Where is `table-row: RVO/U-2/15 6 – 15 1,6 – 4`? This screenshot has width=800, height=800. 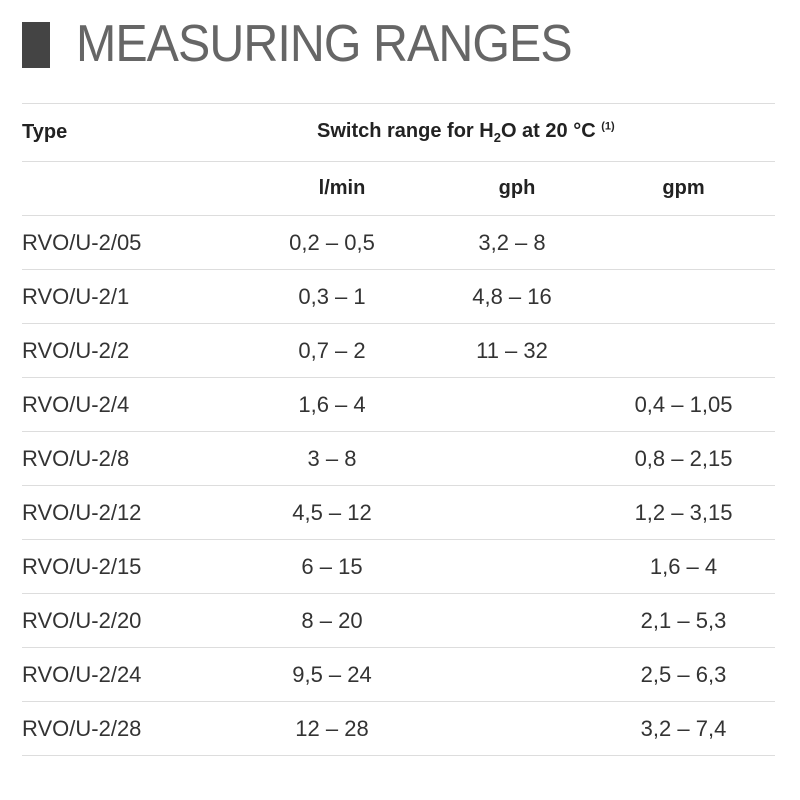 table-row: RVO/U-2/15 6 – 15 1,6 – 4 is located at coordinates (398, 566).